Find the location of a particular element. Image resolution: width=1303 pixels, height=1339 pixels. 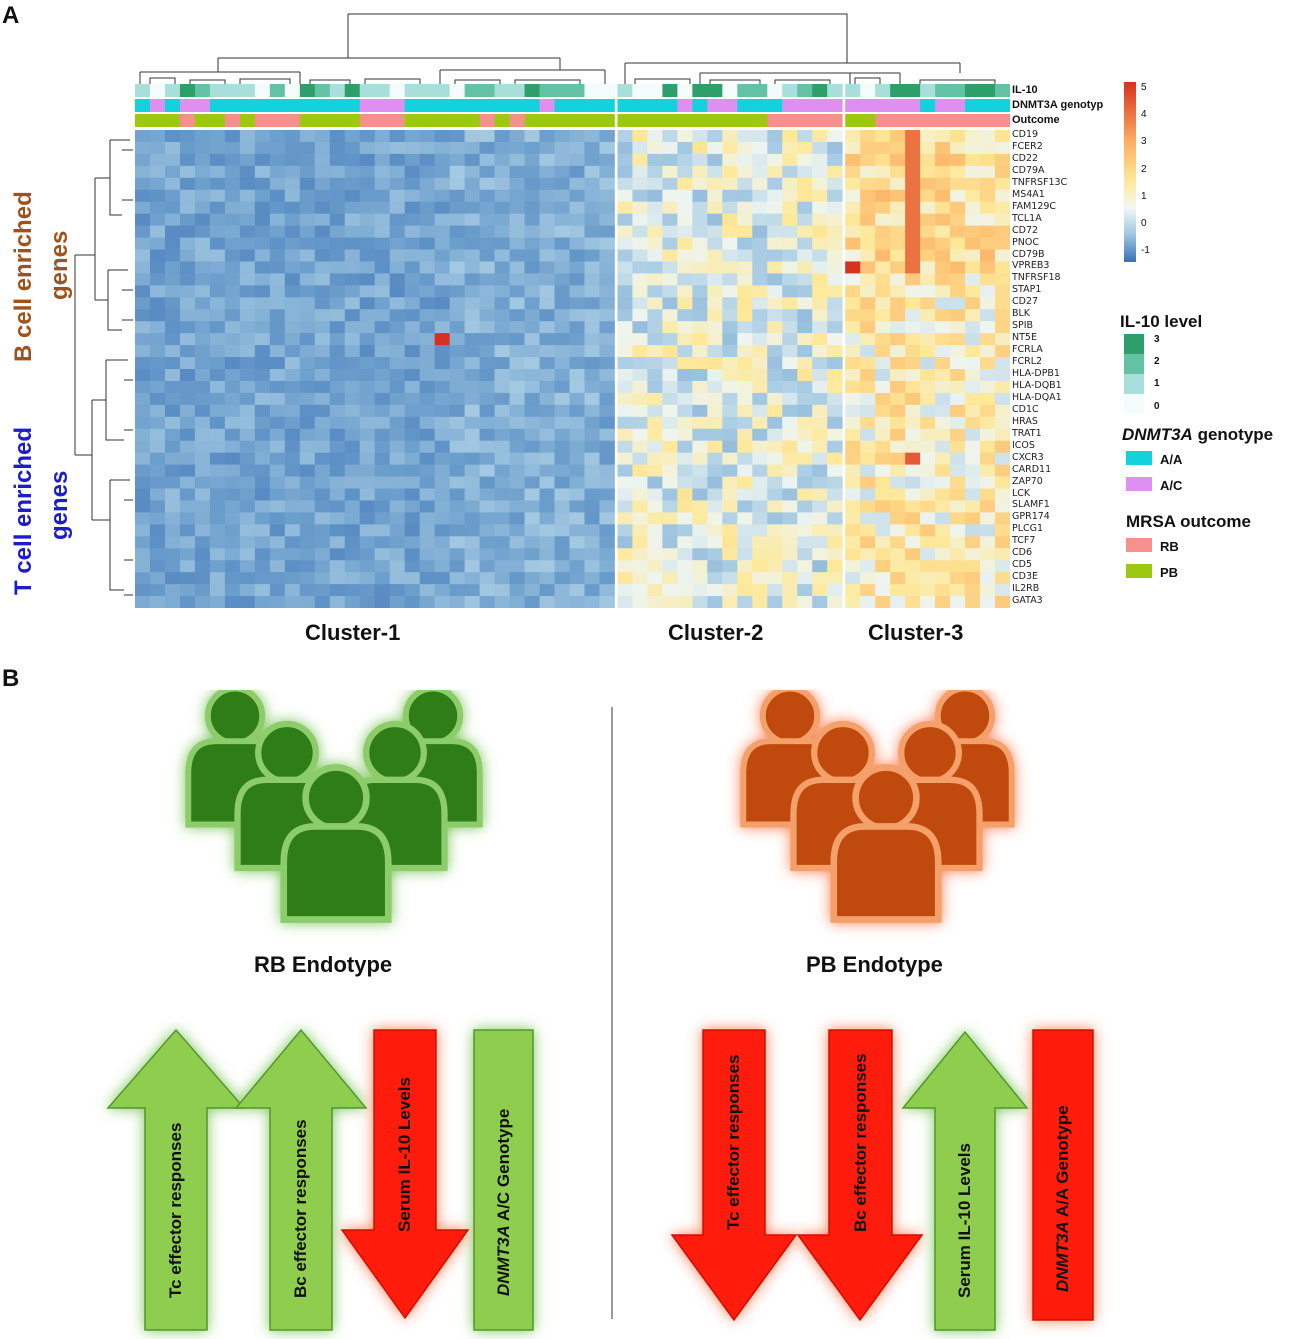

gene-label: FAM129C is located at coordinates (1034, 206).